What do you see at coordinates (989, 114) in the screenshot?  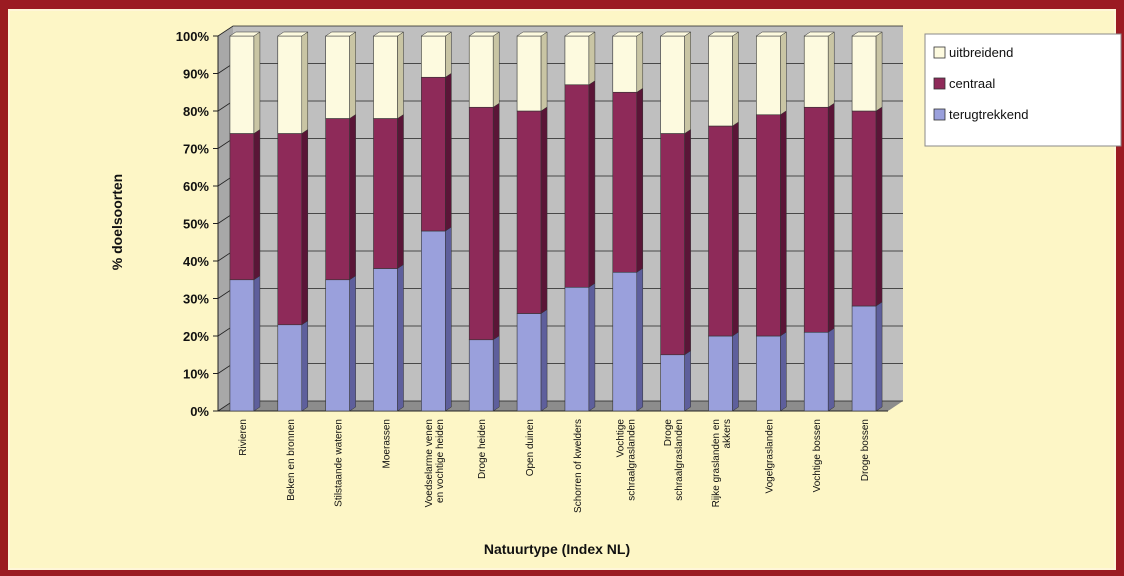 I see `legend-label-terugtrekkend: terugtrekkend` at bounding box center [989, 114].